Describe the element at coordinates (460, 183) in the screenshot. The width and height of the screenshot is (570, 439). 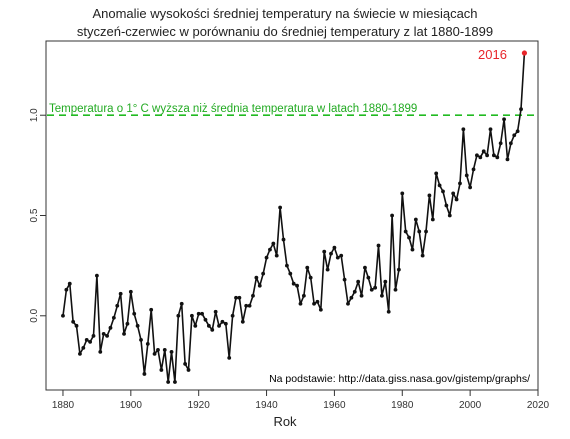
I see `data-point-1997` at that location.